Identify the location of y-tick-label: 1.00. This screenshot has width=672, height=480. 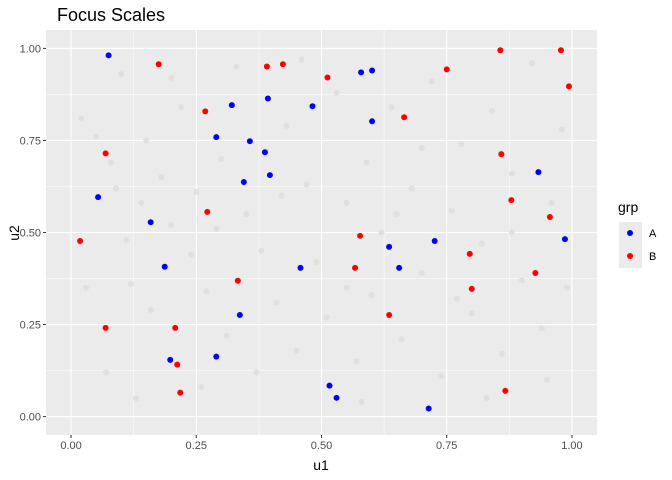
(30, 49).